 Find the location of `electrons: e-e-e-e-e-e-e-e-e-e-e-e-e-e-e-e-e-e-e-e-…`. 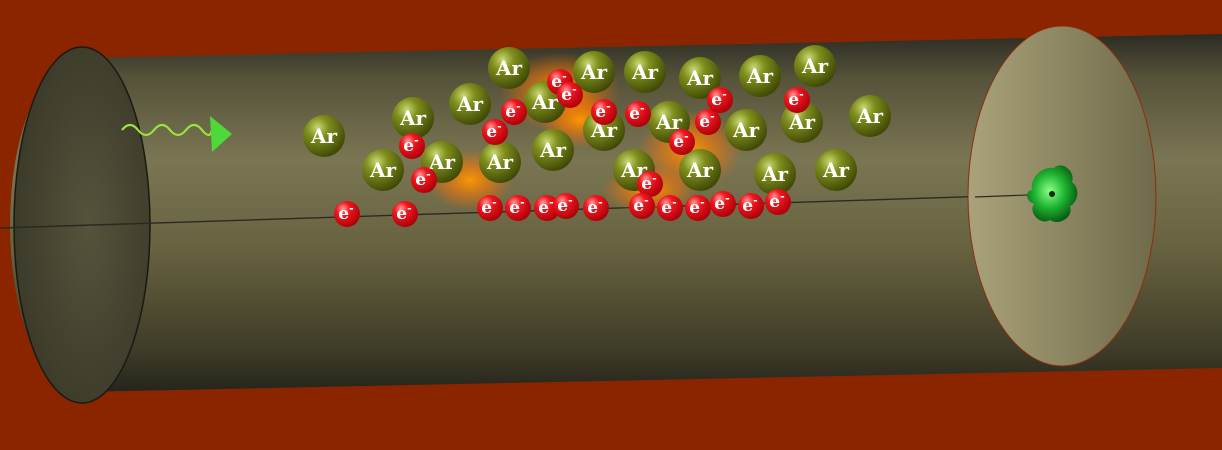

electrons: e-e-e-e-e-e-e-e-e-e-e-e-e-e-e-e-e-e-e-e-… is located at coordinates (572, 148).